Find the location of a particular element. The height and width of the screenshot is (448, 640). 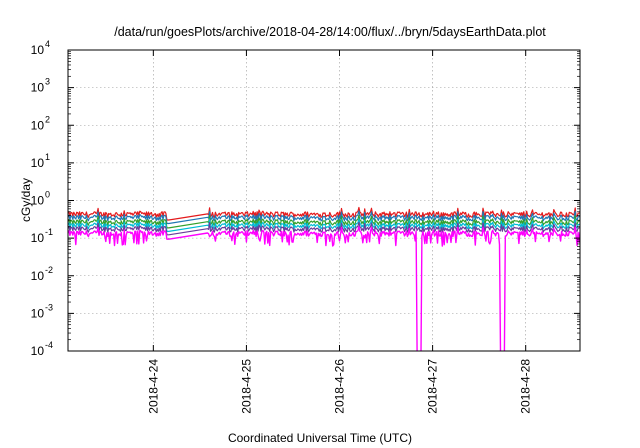

y-tick-label-exponent: 4 is located at coordinates (47, 44).